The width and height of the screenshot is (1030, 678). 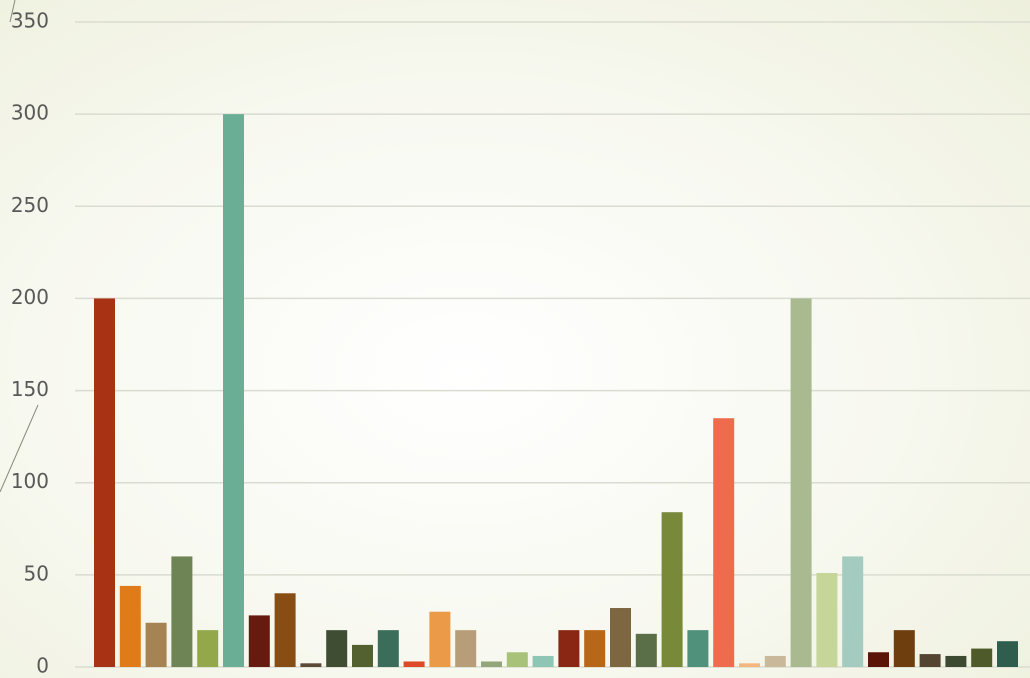 I want to click on y-tick-label: 350, so click(x=30, y=21).